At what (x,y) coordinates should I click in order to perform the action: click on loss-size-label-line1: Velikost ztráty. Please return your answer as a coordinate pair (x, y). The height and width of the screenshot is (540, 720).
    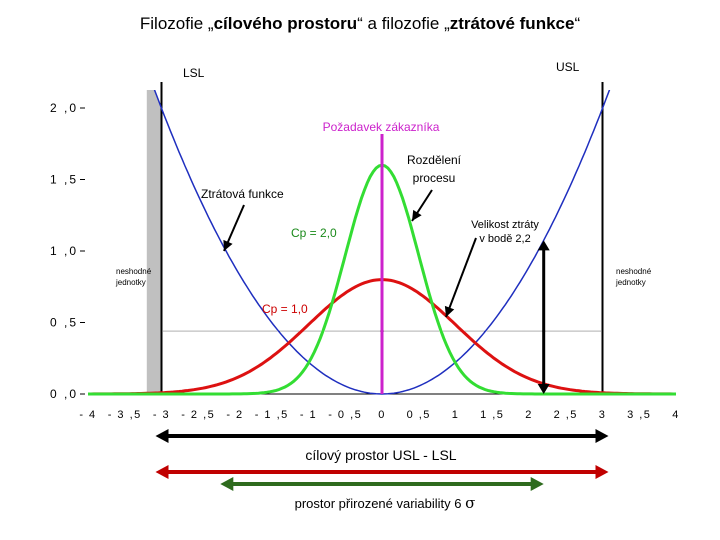
    Looking at the image, I should click on (505, 225).